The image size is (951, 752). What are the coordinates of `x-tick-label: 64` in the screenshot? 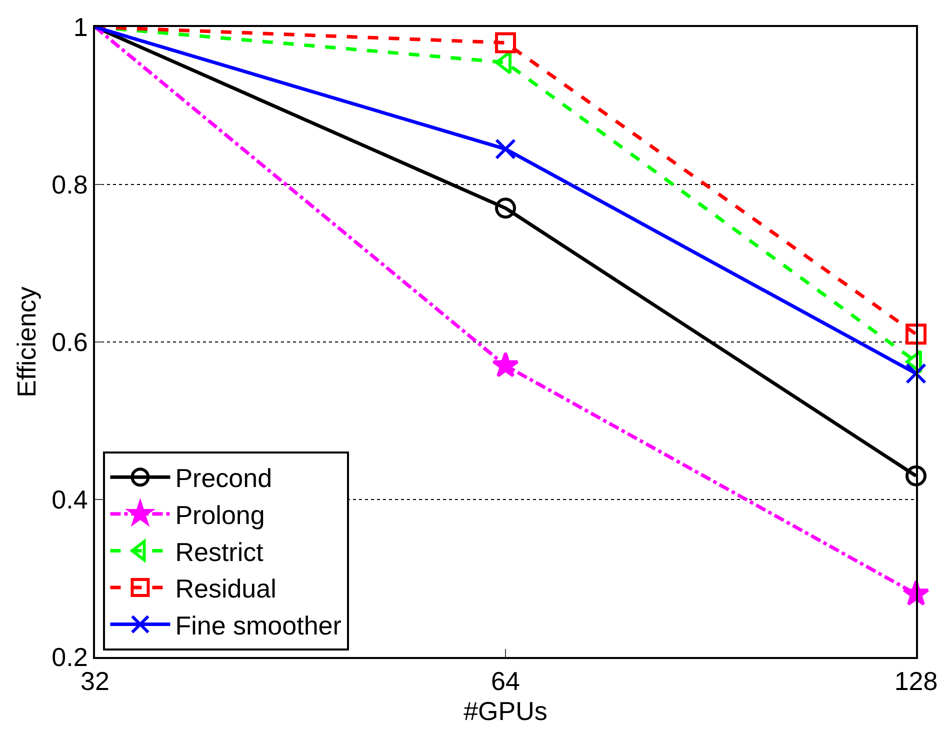 It's located at (505, 681).